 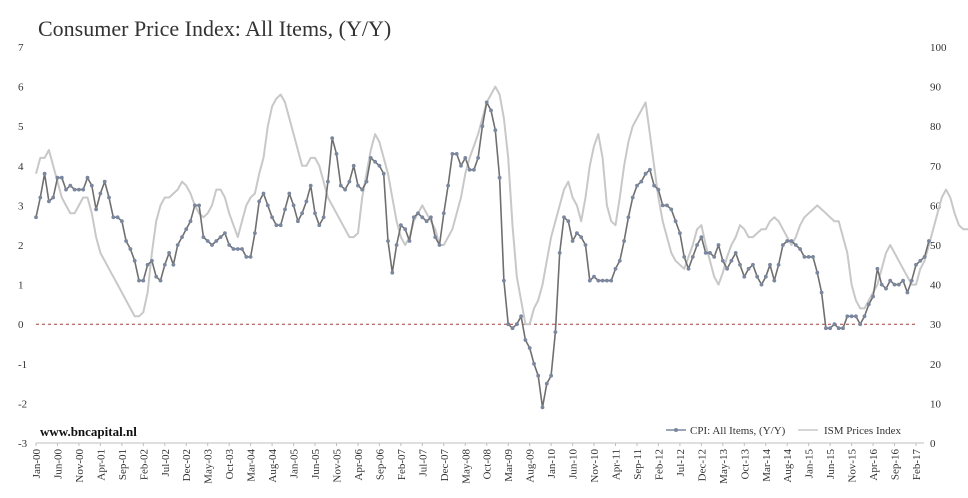 What do you see at coordinates (936, 127) in the screenshot?
I see `y-right-tick-label: 80` at bounding box center [936, 127].